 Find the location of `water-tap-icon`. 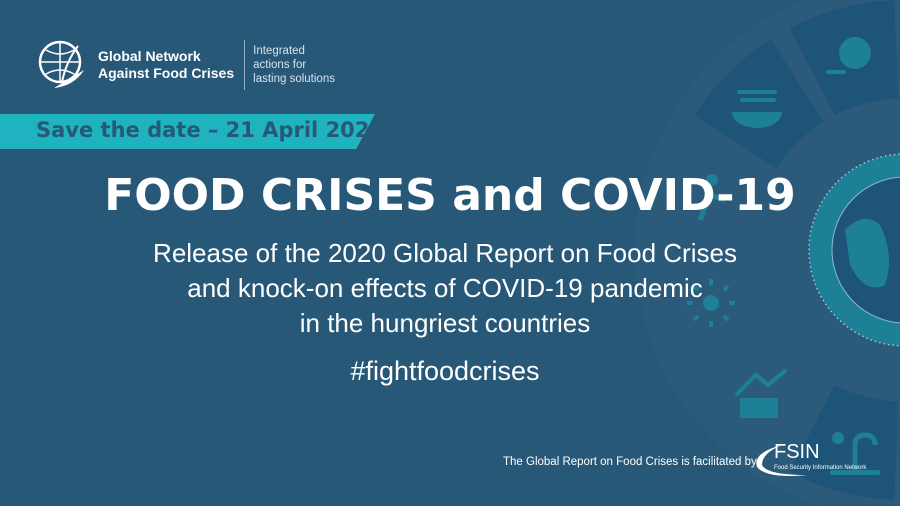

water-tap-icon is located at coordinates (855, 453).